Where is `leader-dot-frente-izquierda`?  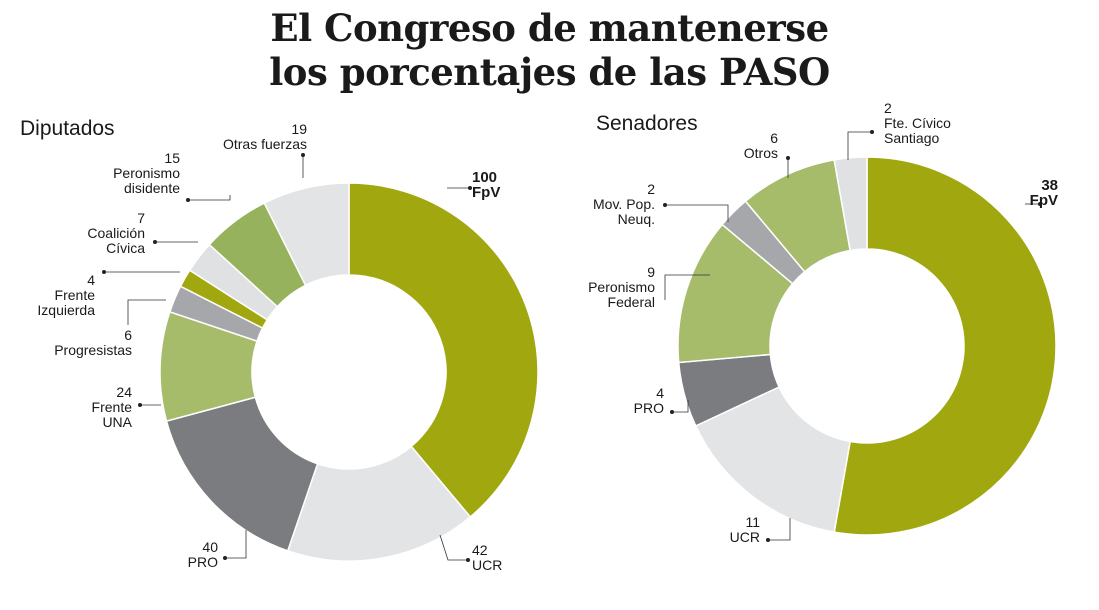
leader-dot-frente-izquierda is located at coordinates (104, 272).